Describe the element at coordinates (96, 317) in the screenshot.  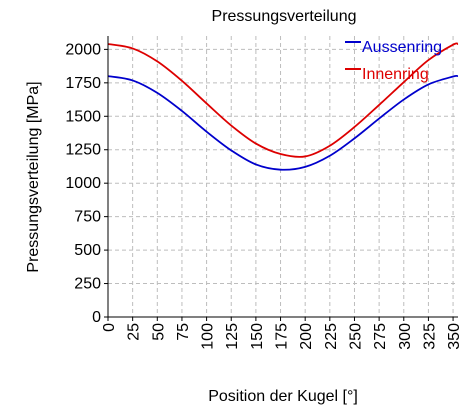
I see `y-tick-label: 0` at that location.